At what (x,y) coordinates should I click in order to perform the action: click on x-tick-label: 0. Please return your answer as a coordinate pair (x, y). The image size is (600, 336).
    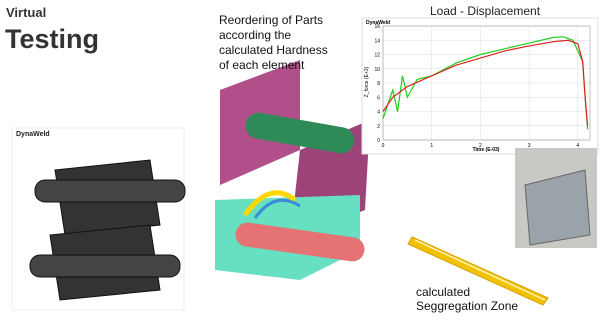
    Looking at the image, I should click on (383, 146).